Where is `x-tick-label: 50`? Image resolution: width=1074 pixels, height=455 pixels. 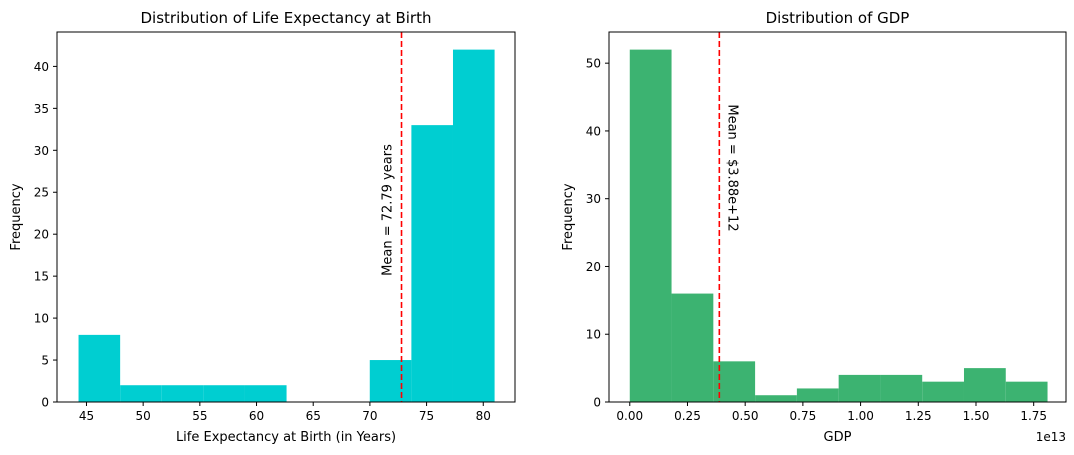
x-tick-label: 50 is located at coordinates (143, 416).